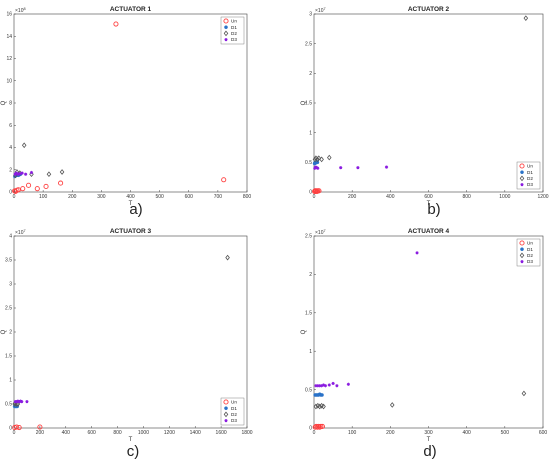 The width and height of the screenshot is (550, 462). Describe the element at coordinates (8, 261) in the screenshot. I see `y-tick-label: 3.5` at that location.